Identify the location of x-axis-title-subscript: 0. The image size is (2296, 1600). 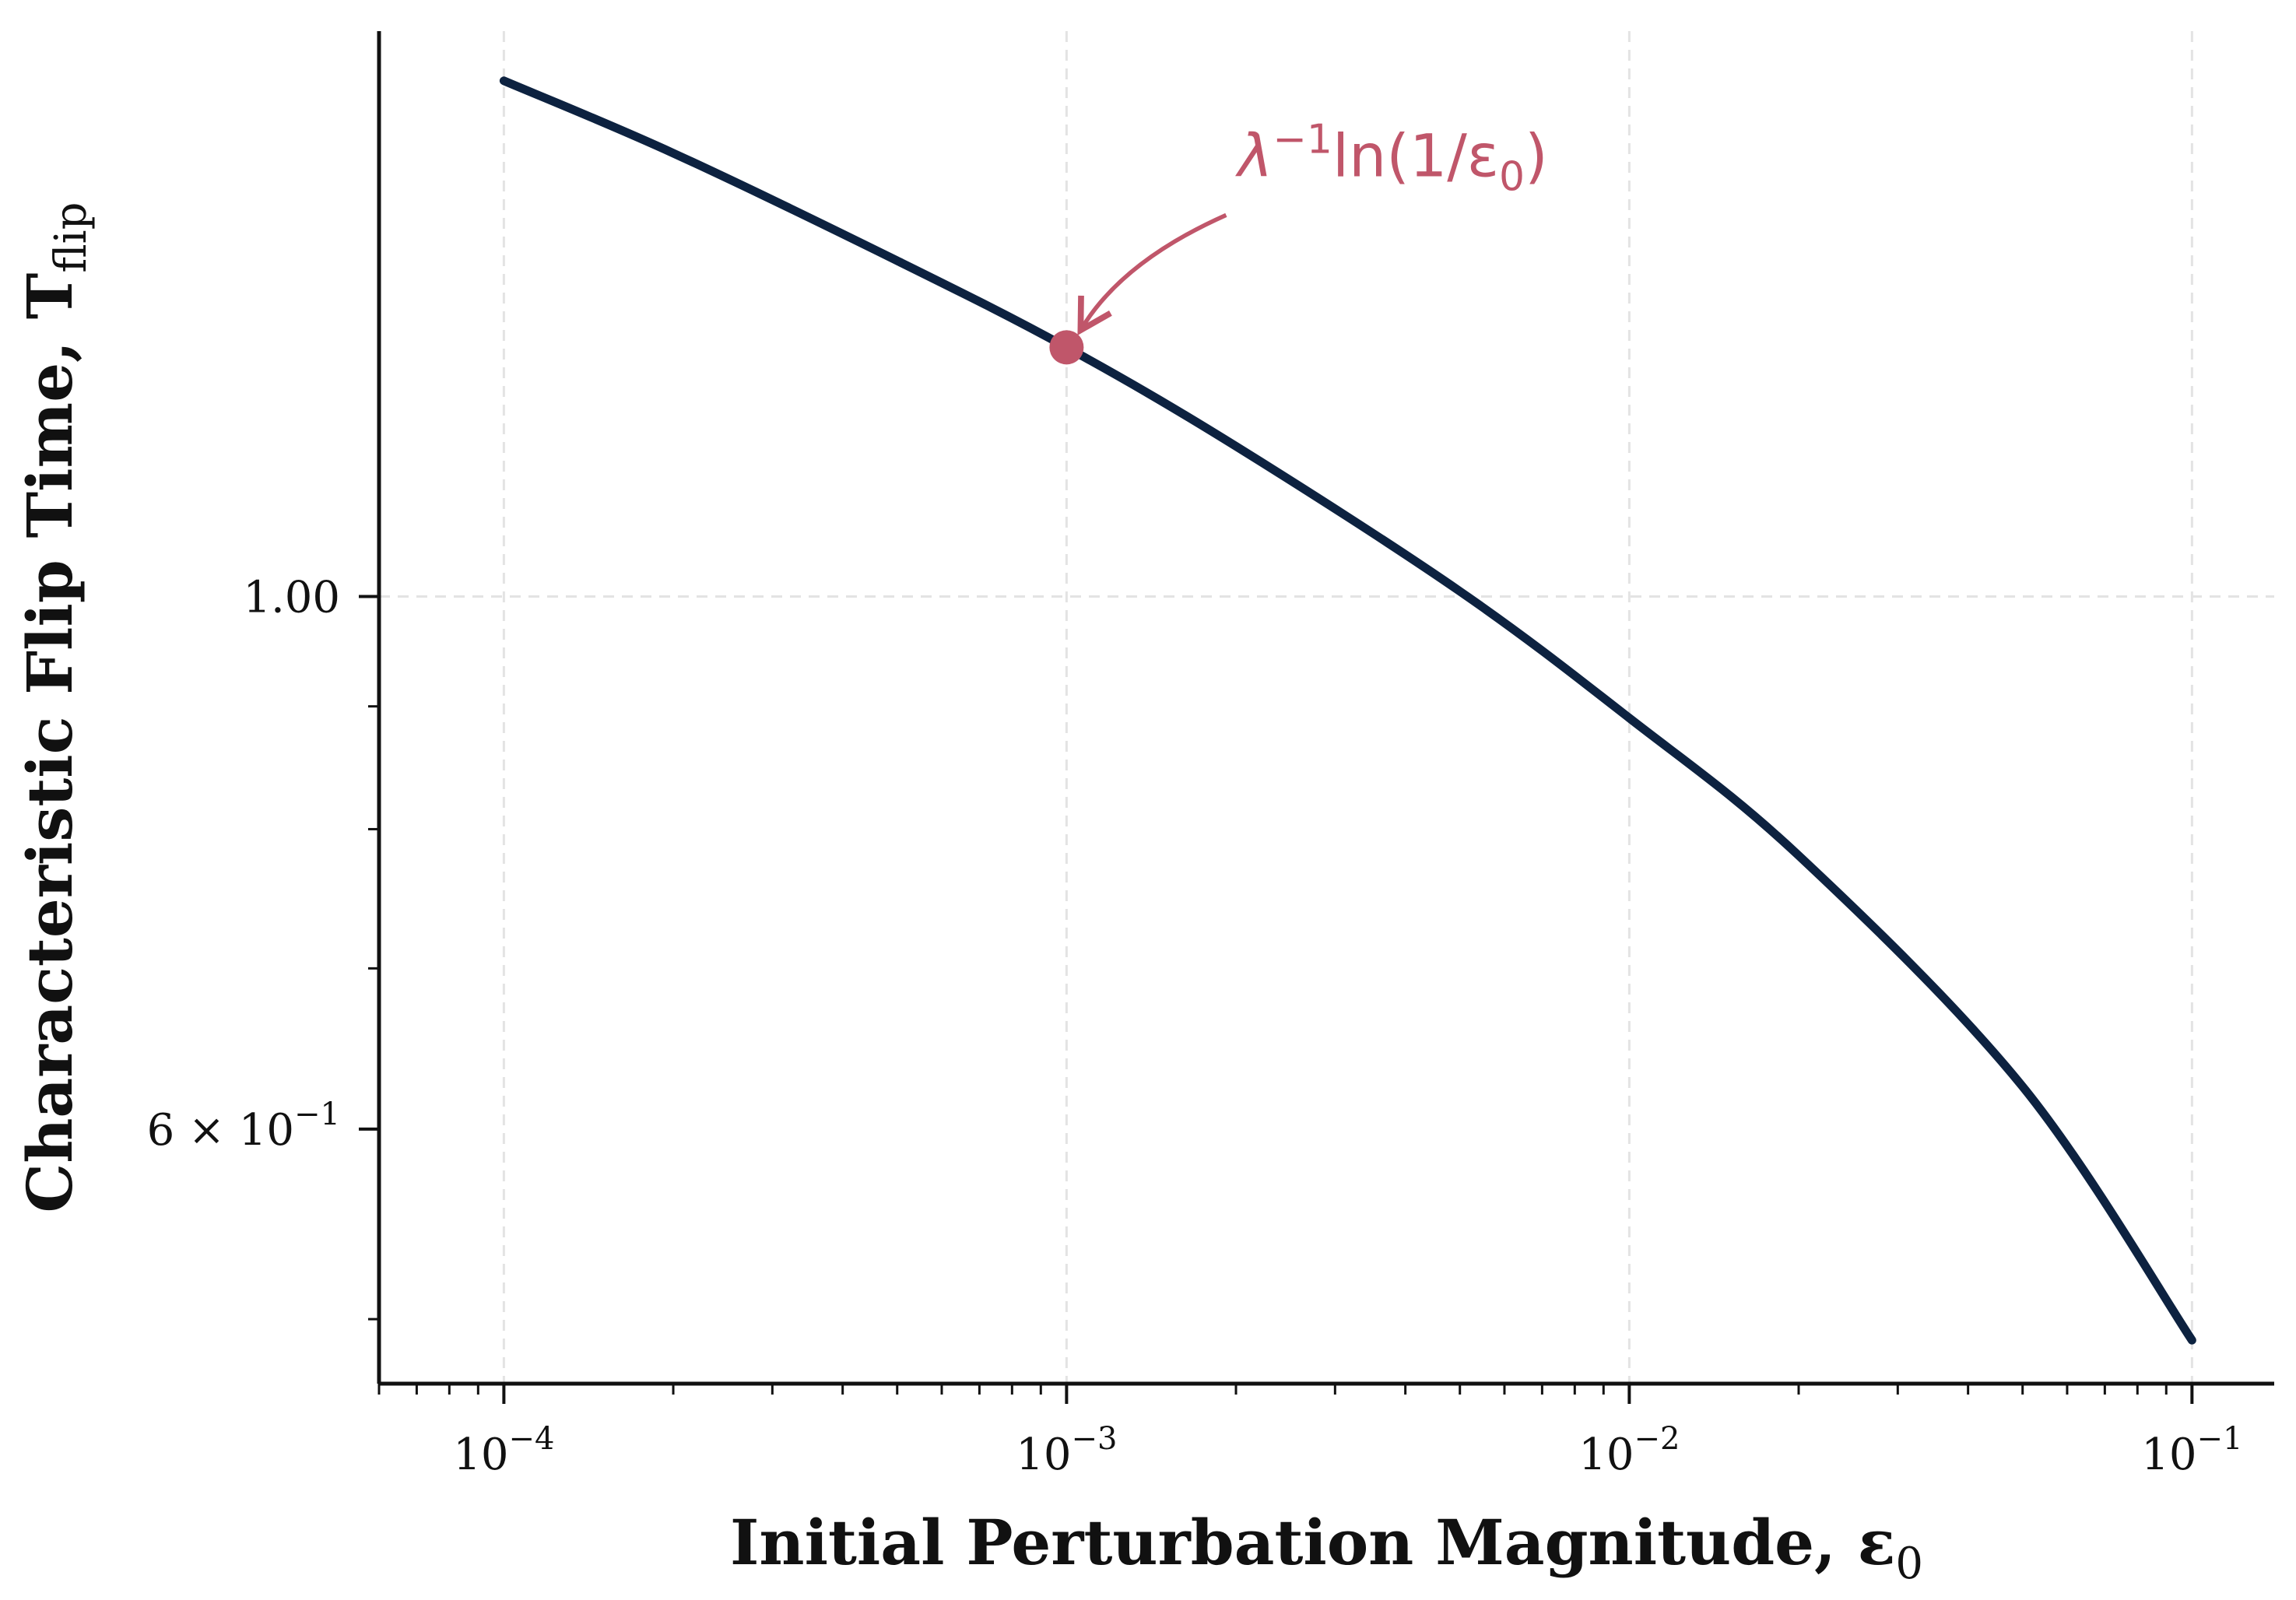
(1909, 1564).